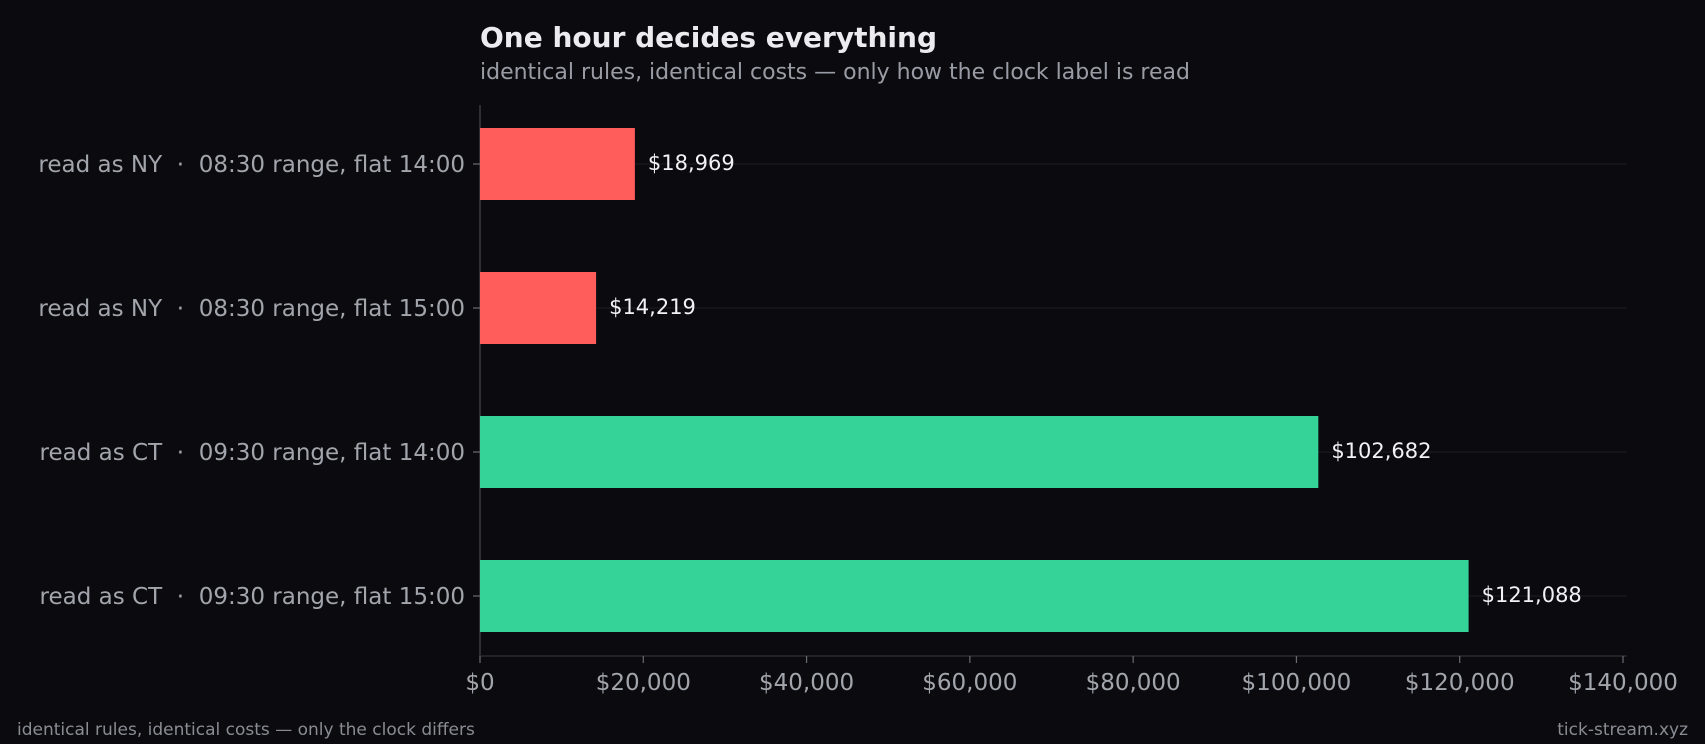  I want to click on data-label: $102,682, so click(1381, 451).